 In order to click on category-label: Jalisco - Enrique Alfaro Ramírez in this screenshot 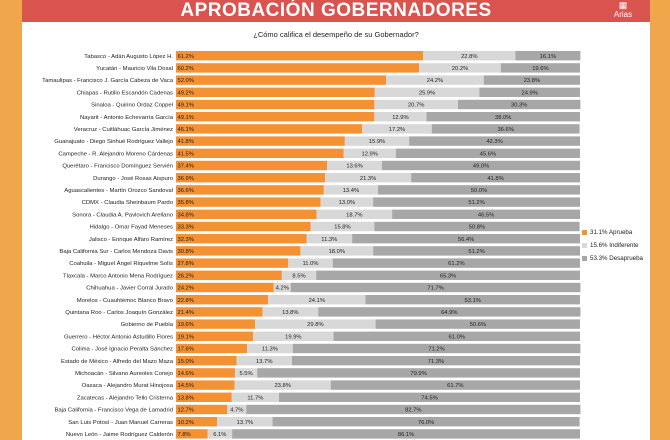, I will do `click(131, 240)`.